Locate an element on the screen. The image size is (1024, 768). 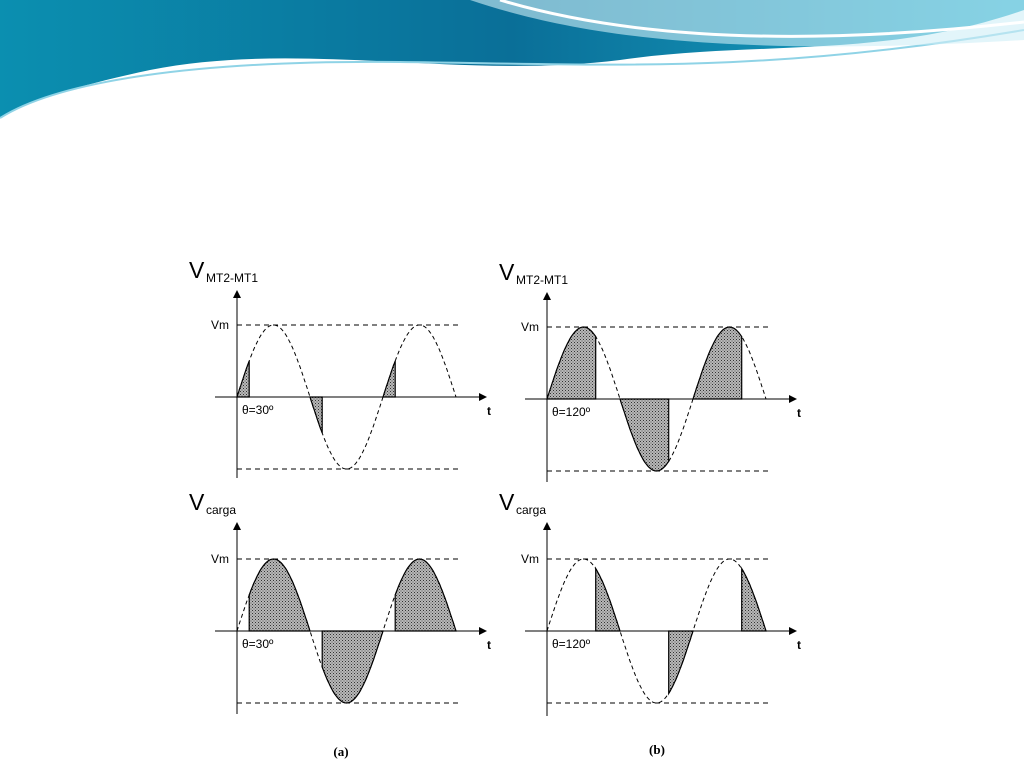
waveform-panel: V MT2-MT1 Vm θ=30º t is located at coordinates (340, 367).